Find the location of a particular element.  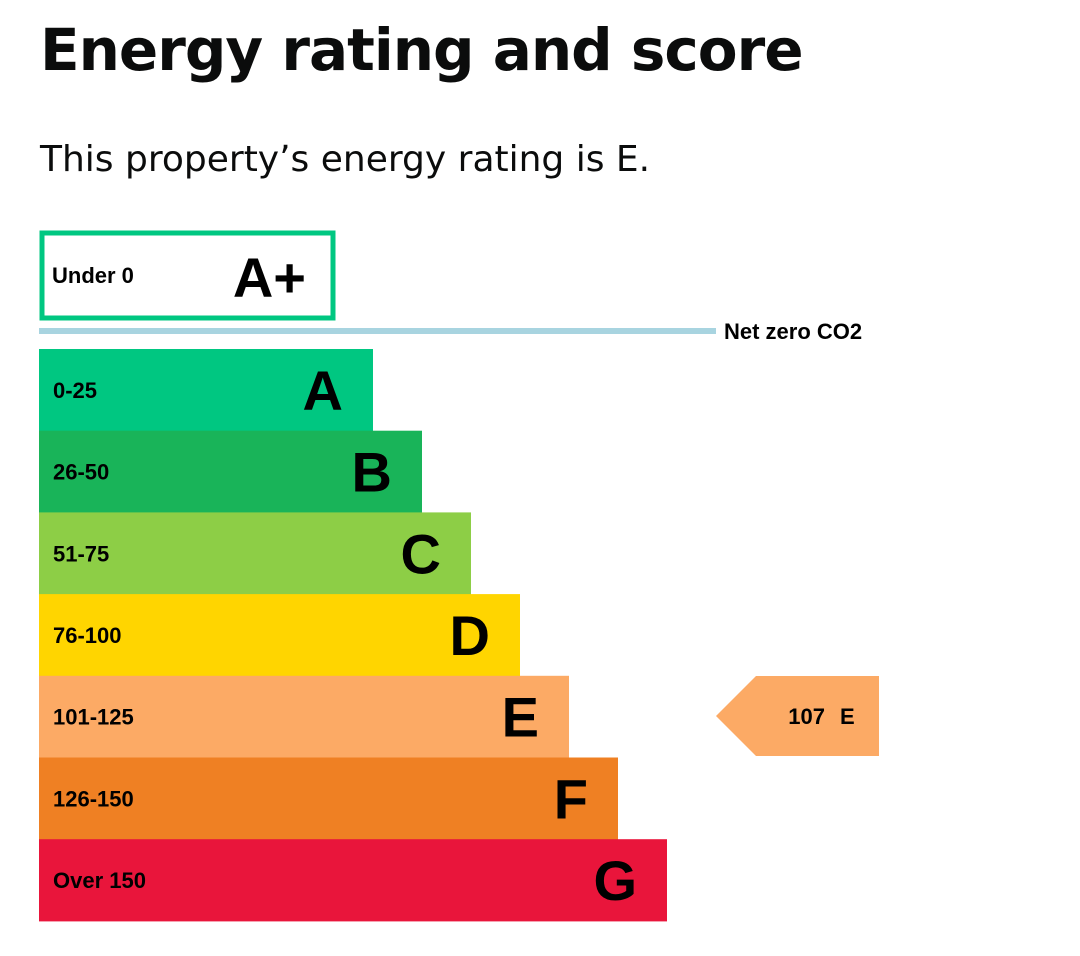

energy-rating-summary: This property’s energy rating is E. is located at coordinates (345, 159).